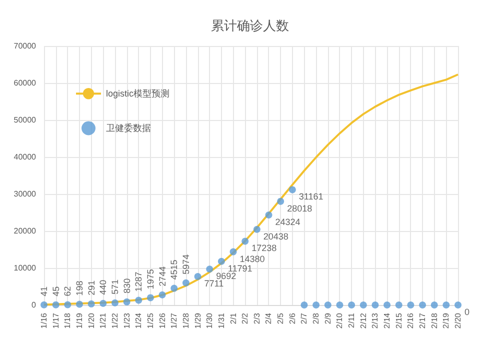 This screenshot has width=500, height=343. I want to click on data-label: 0, so click(467, 312).